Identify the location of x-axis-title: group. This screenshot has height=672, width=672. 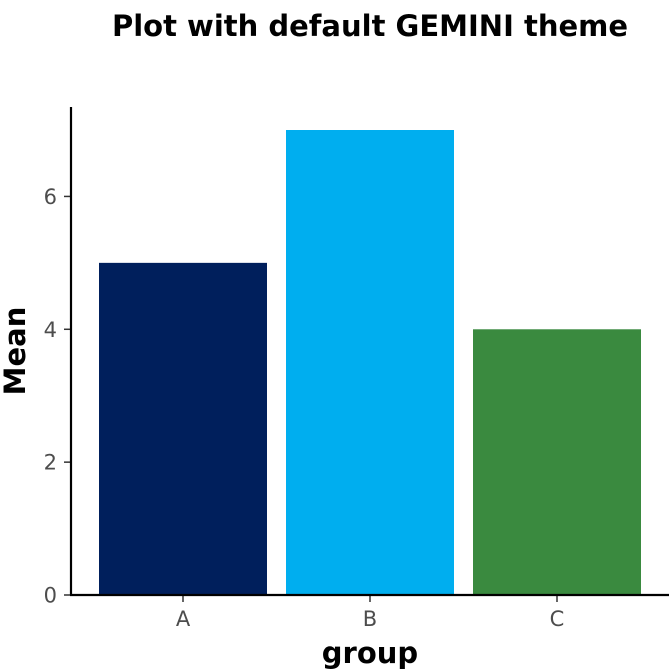
(370, 653).